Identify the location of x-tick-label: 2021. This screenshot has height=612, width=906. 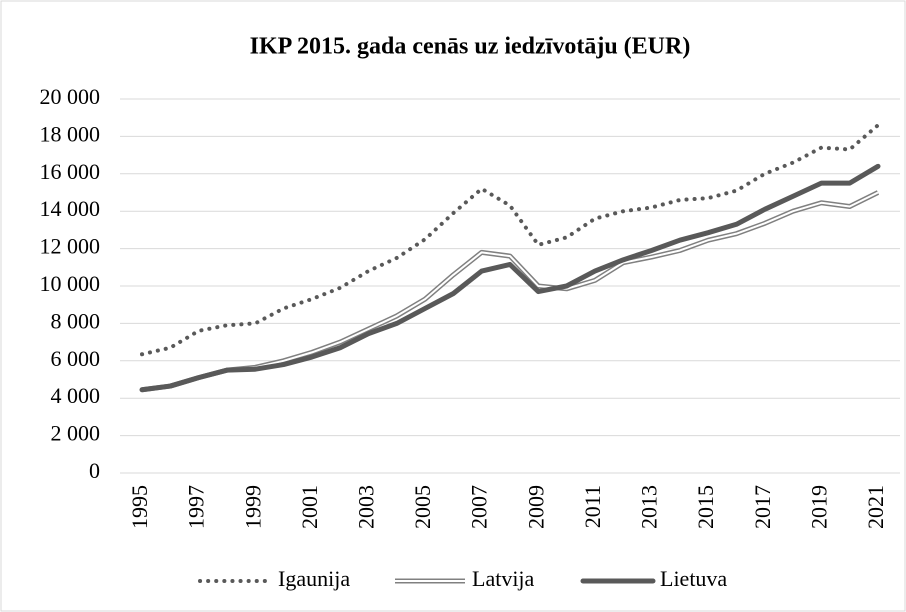
(875, 507).